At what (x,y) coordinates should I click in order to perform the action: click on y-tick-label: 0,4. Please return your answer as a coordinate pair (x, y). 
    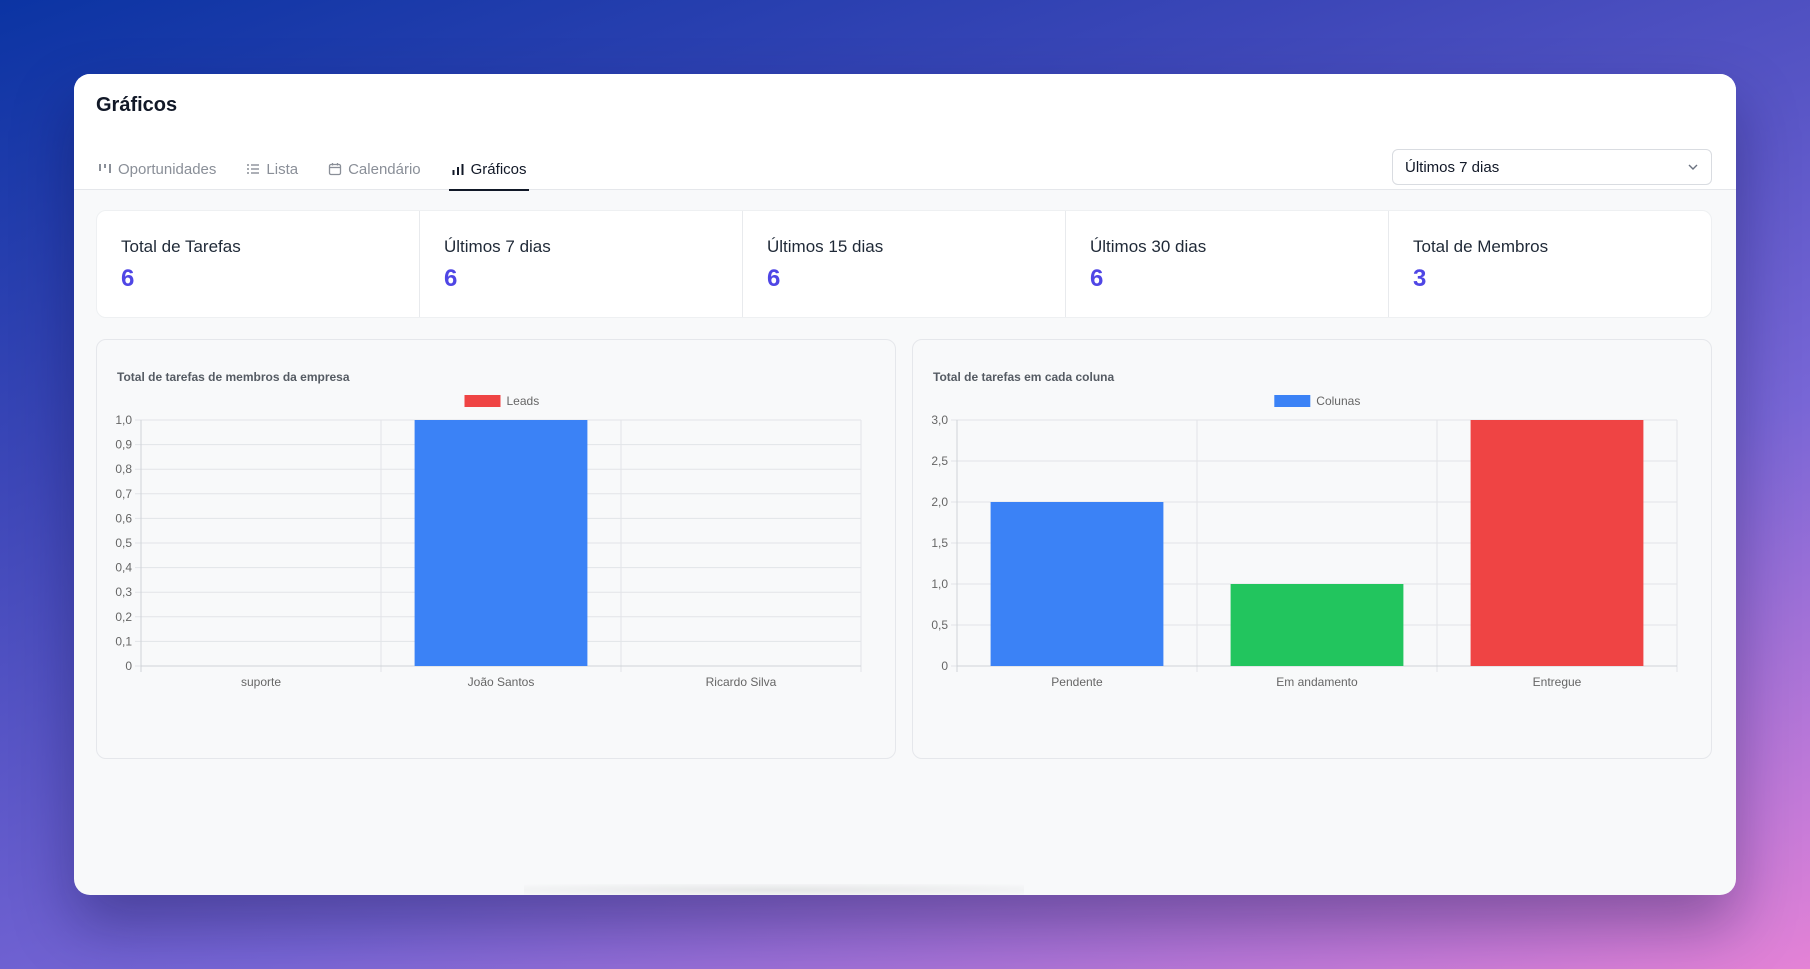
    Looking at the image, I should click on (123, 568).